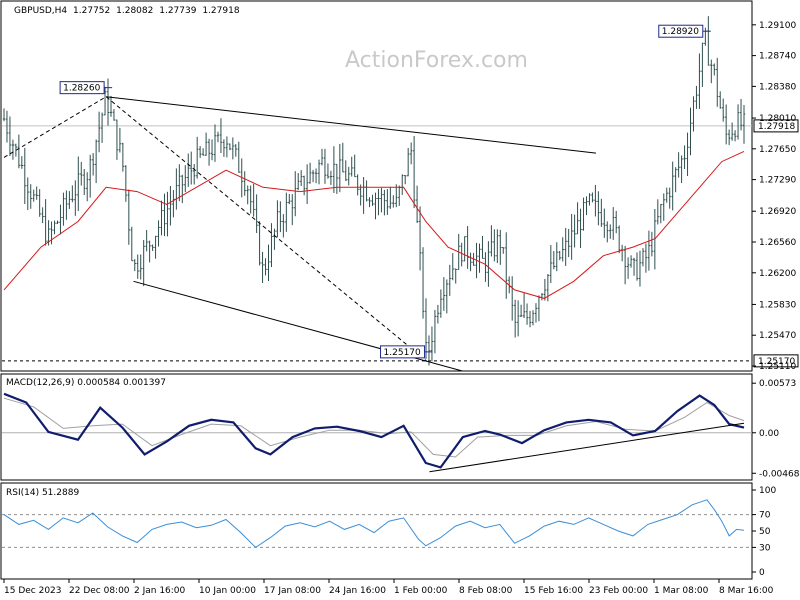 This screenshot has height=600, width=800. Describe the element at coordinates (746, 591) in the screenshot. I see `x-tick-label: 8 Mar 16:00` at that location.